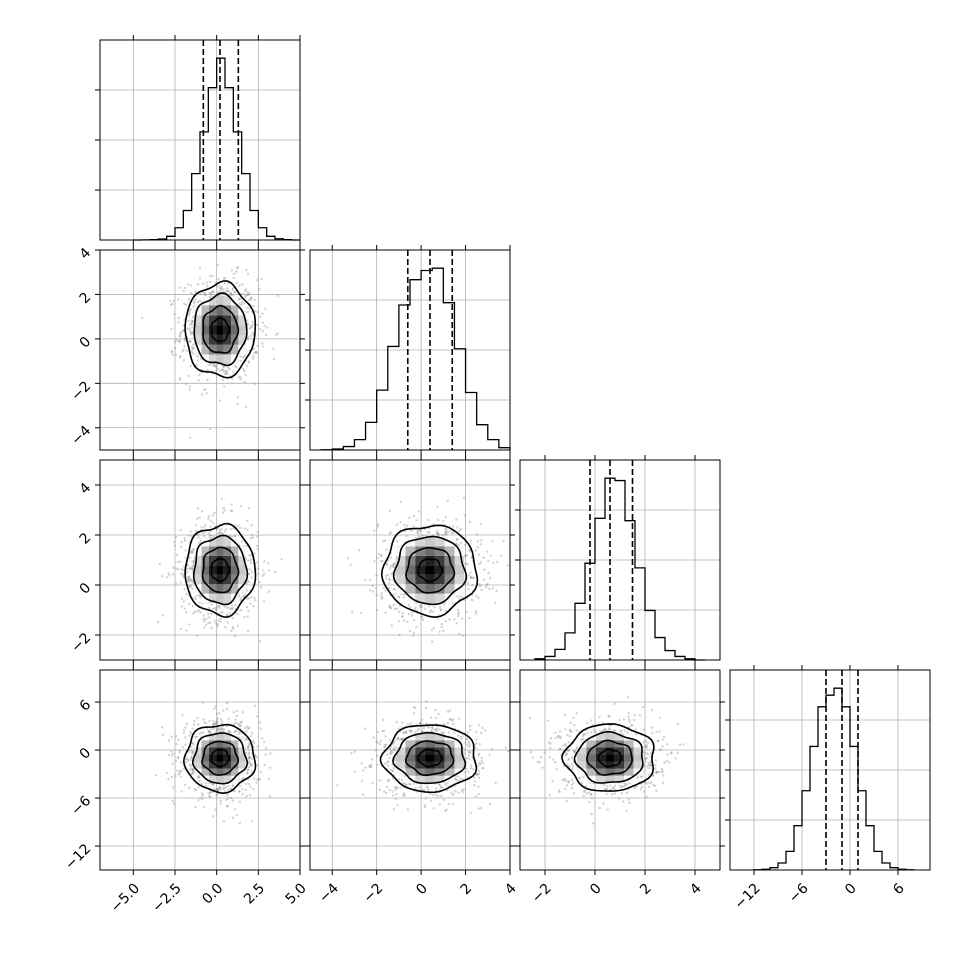  What do you see at coordinates (827, 770) in the screenshot?
I see `hist-grid` at bounding box center [827, 770].